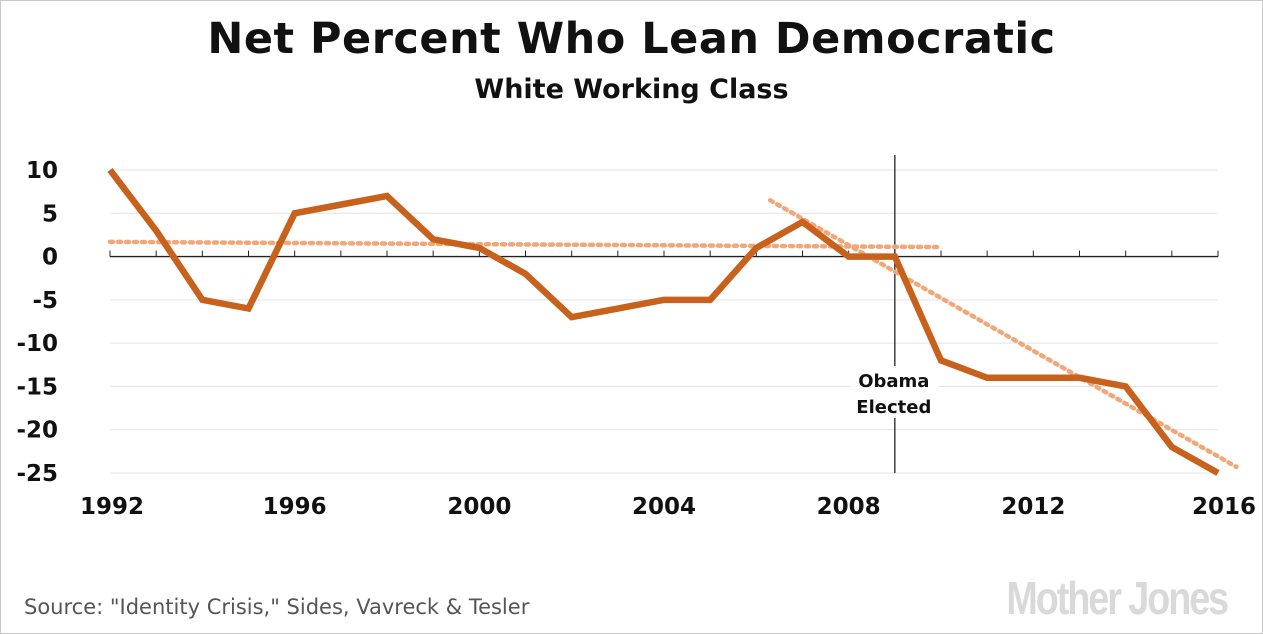  What do you see at coordinates (112, 507) in the screenshot?
I see `x-tick-label: 1992` at bounding box center [112, 507].